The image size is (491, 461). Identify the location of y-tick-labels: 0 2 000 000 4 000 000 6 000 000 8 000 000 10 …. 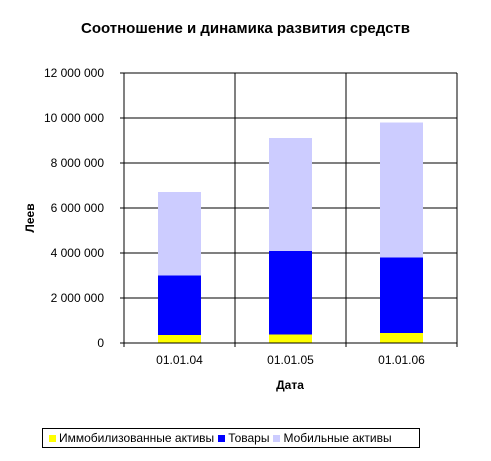
(74, 208).